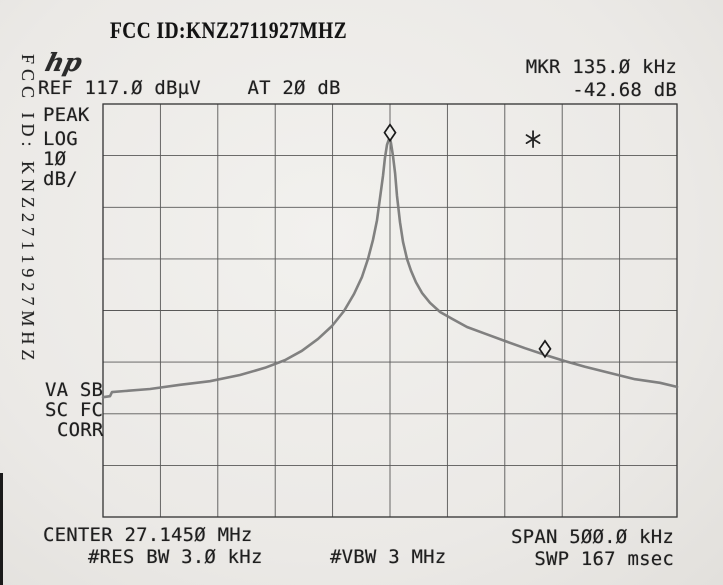  I want to click on center-frequency-readout: CENTER 27.145Ø MHz, so click(148, 535).